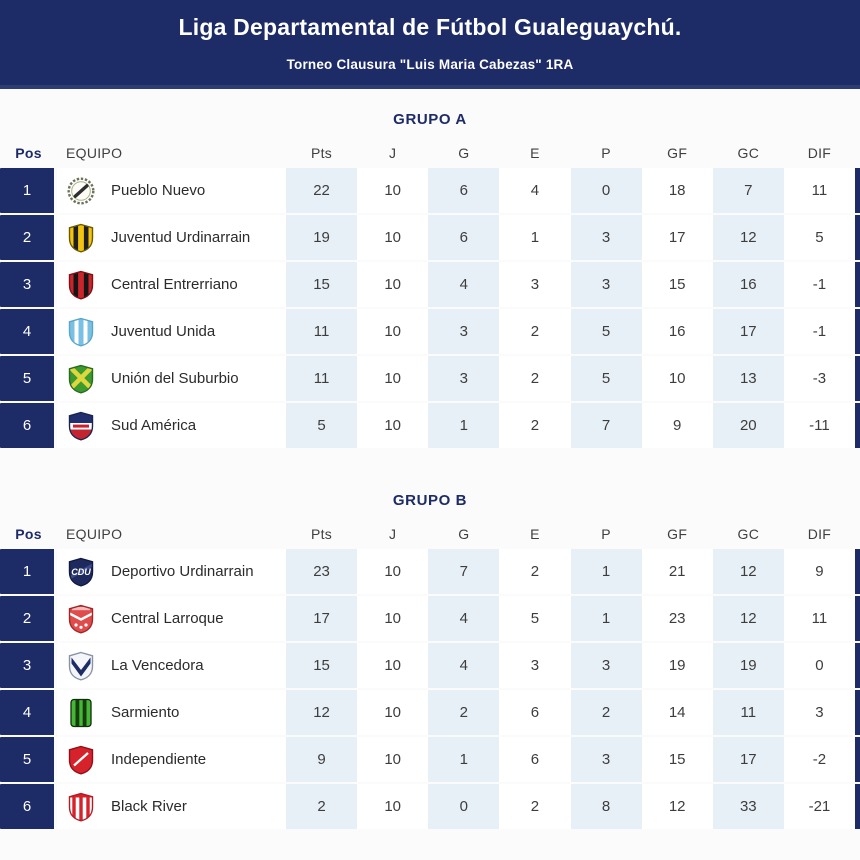 The width and height of the screenshot is (860, 860). Describe the element at coordinates (163, 331) in the screenshot. I see `team-name: Juventud Unida` at that location.